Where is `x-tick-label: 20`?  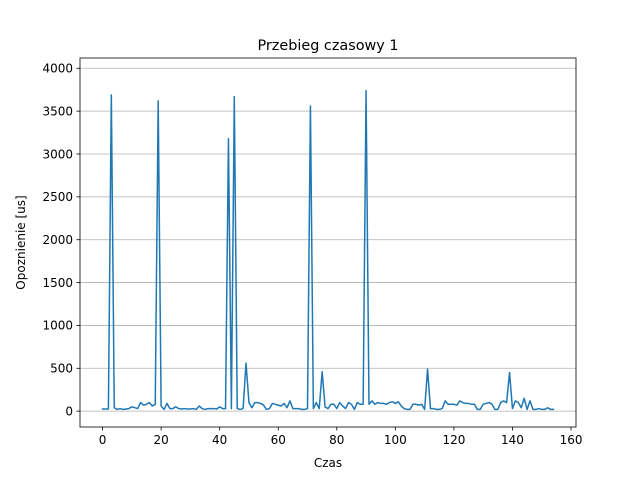 x-tick-label: 20 is located at coordinates (160, 440).